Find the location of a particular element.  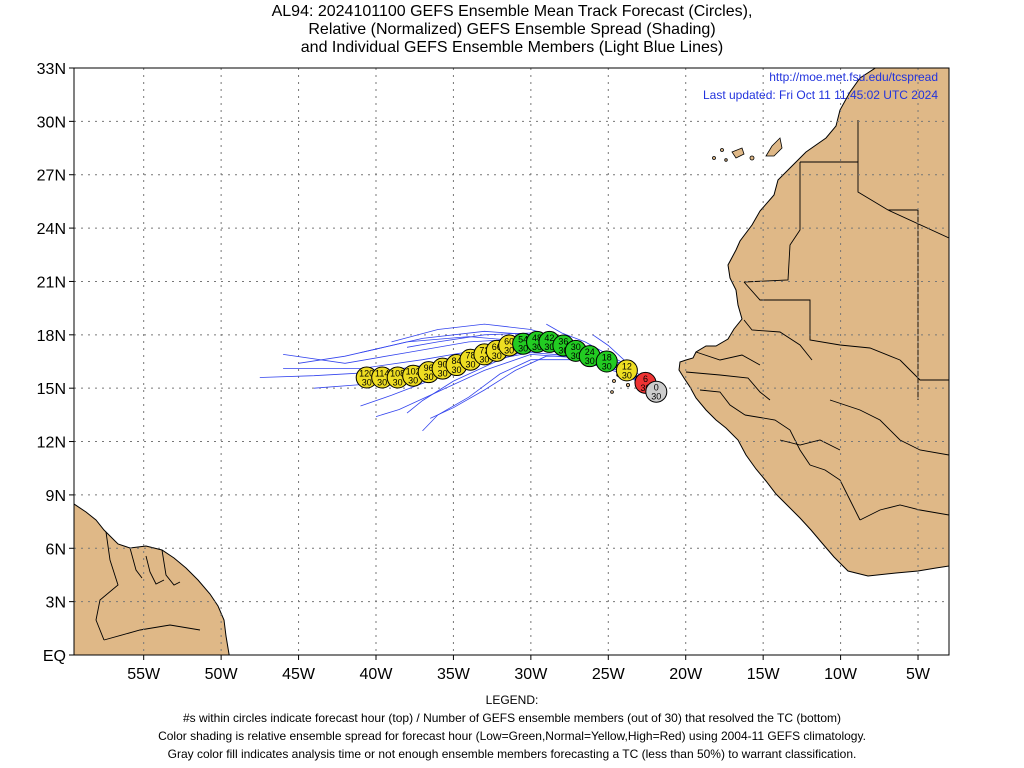

forecast-hour-label: 90 is located at coordinates (443, 365).